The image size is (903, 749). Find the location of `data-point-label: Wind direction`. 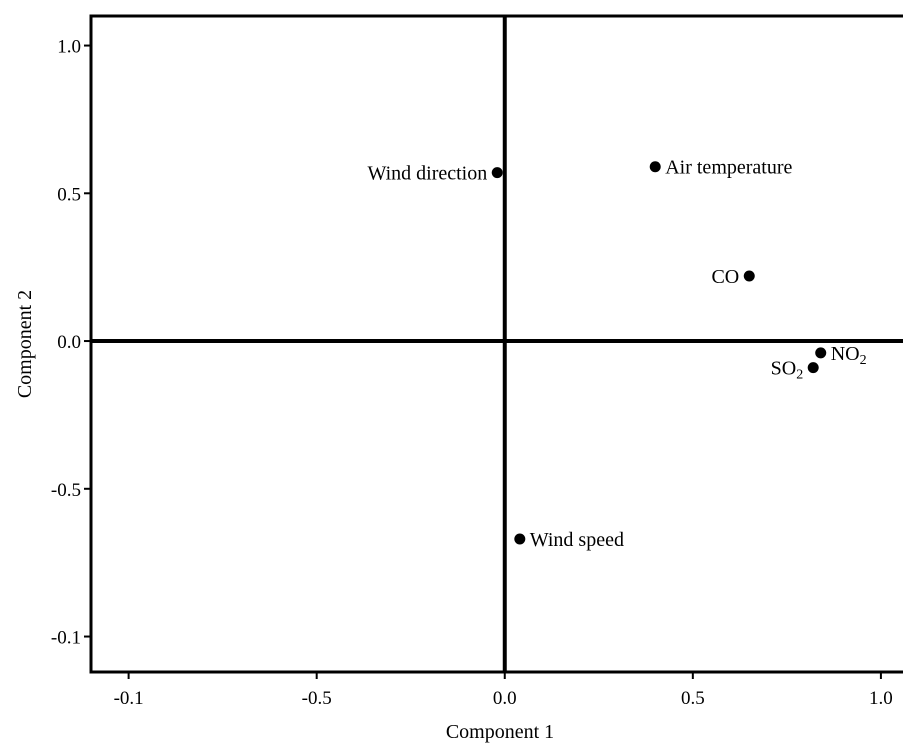

data-point-label: Wind direction is located at coordinates (428, 174).